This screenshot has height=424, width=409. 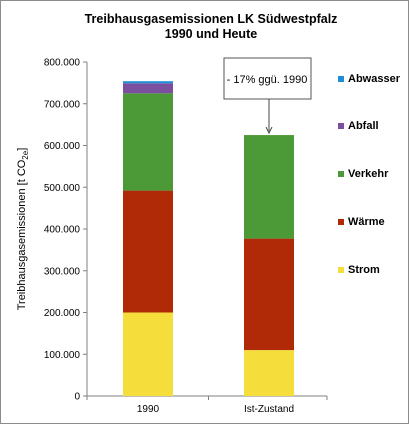 What do you see at coordinates (148, 409) in the screenshot?
I see `x-tick-label: 1990` at bounding box center [148, 409].